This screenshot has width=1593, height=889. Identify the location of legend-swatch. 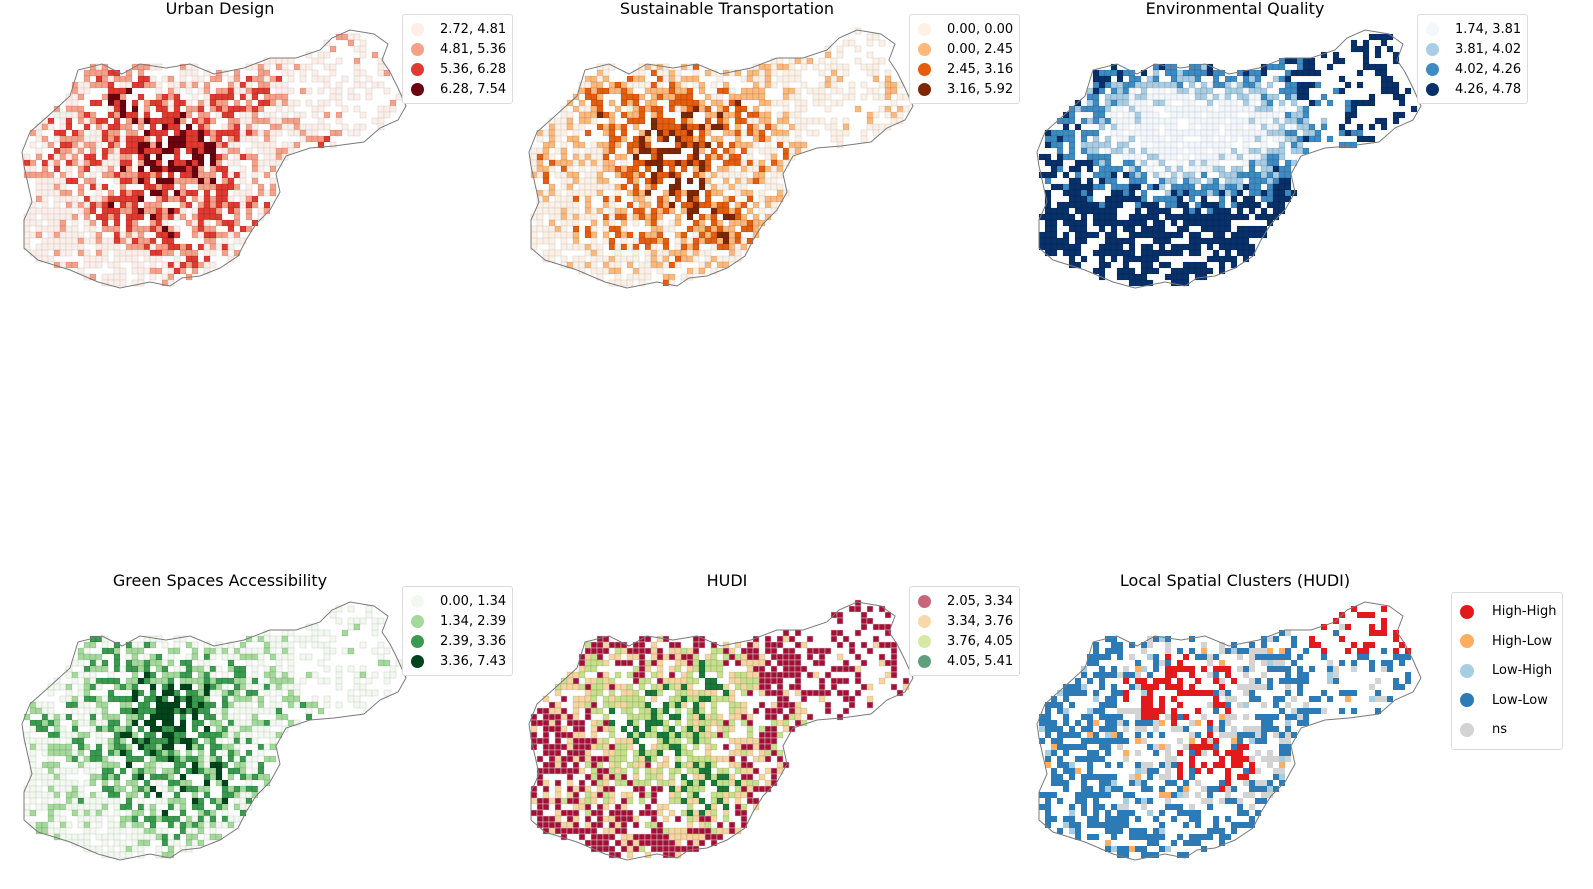
(417, 89).